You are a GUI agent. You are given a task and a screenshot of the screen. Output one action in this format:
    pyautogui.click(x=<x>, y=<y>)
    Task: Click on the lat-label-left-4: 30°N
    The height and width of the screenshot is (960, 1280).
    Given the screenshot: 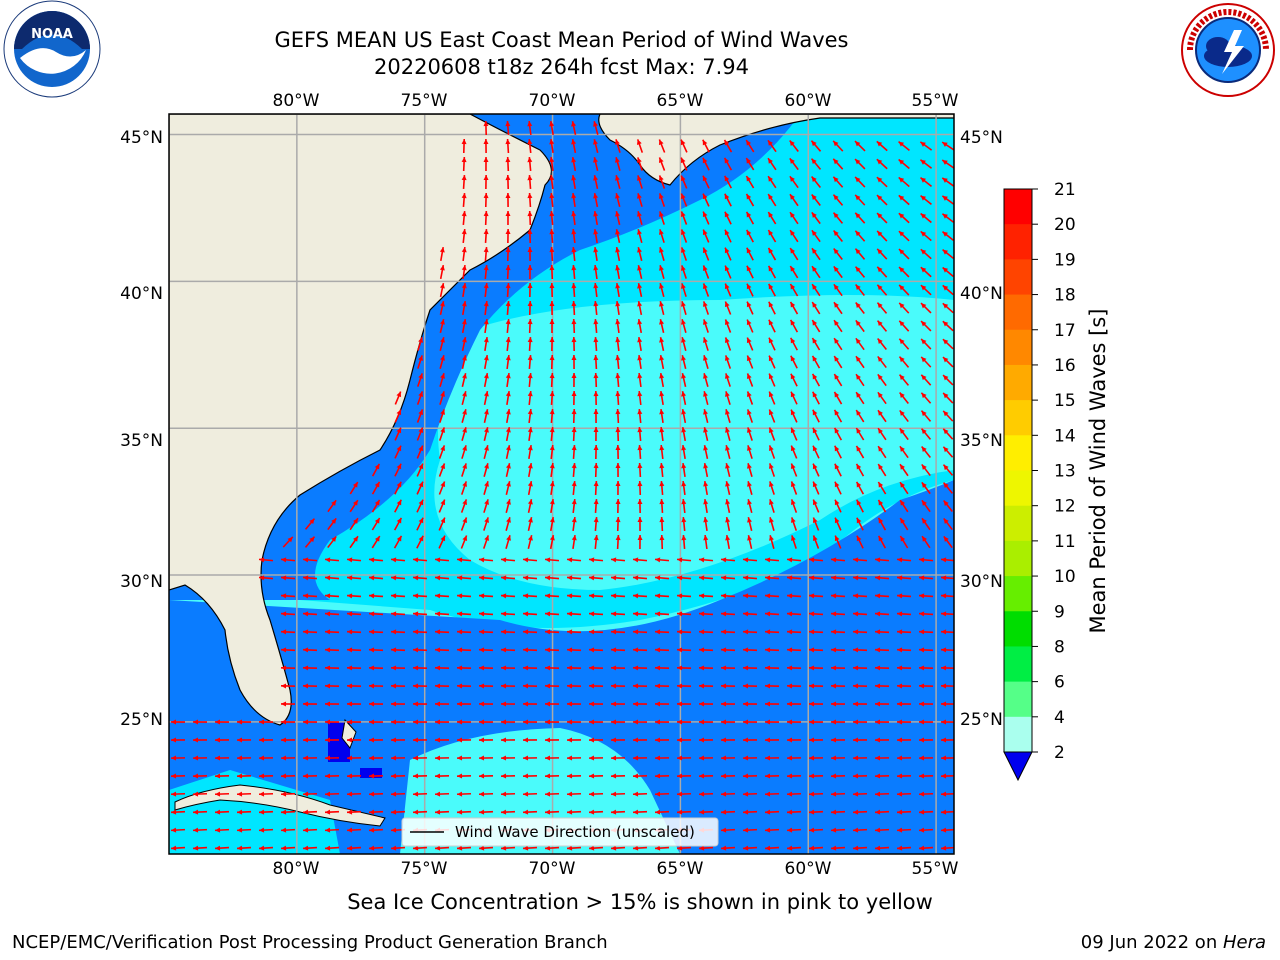 What is the action you would take?
    pyautogui.click(x=141, y=582)
    